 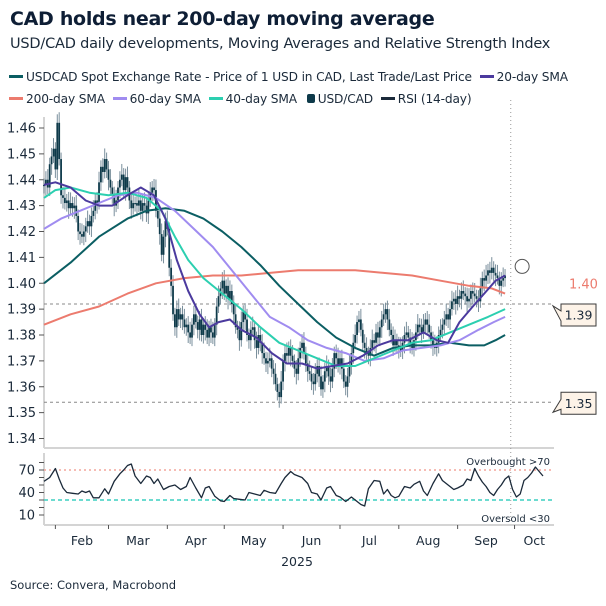 I want to click on price-y-tick-label: 1.45, so click(x=21, y=154).